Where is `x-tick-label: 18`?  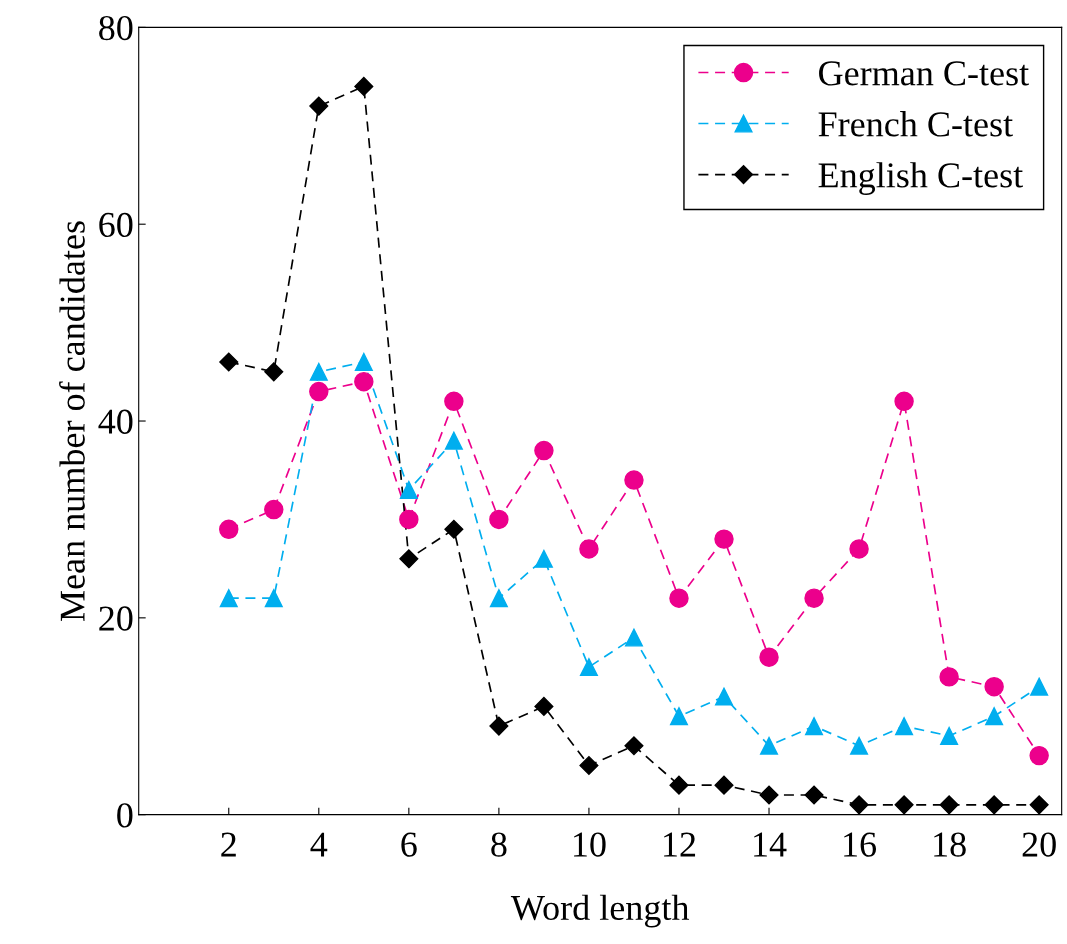
x-tick-label: 18 is located at coordinates (950, 844).